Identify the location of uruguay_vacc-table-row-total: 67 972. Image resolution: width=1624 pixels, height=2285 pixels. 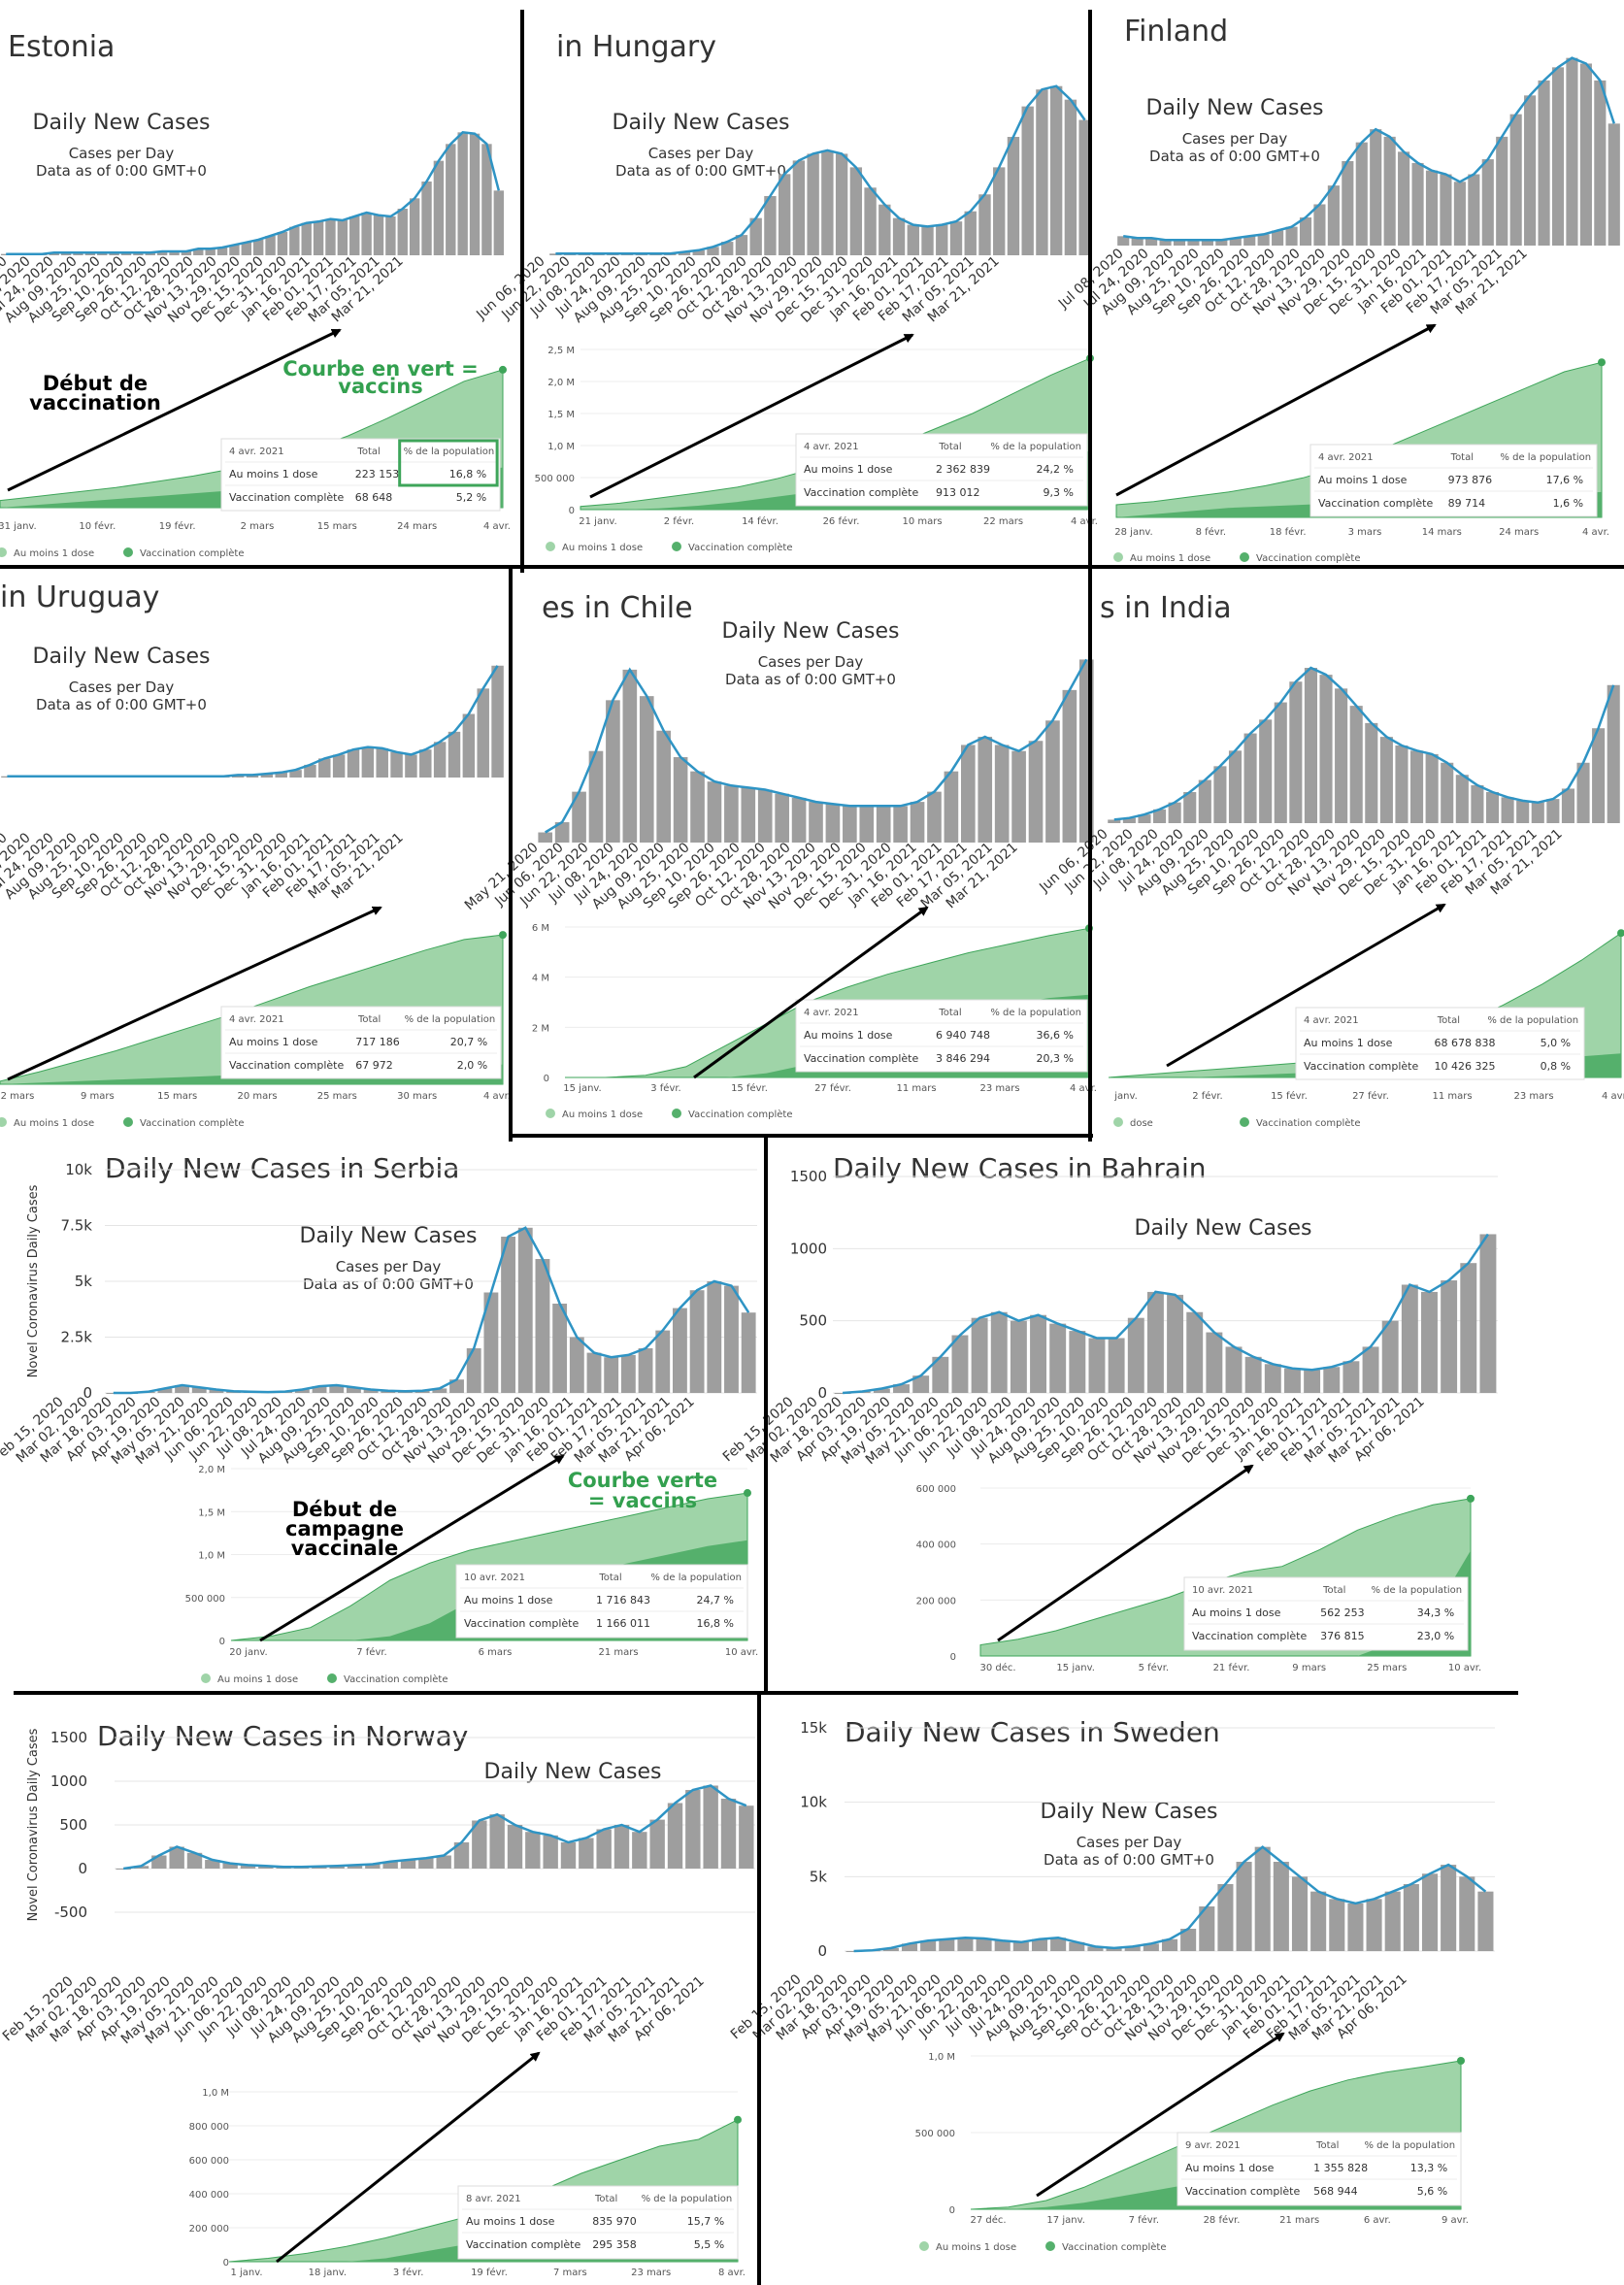
(374, 1065).